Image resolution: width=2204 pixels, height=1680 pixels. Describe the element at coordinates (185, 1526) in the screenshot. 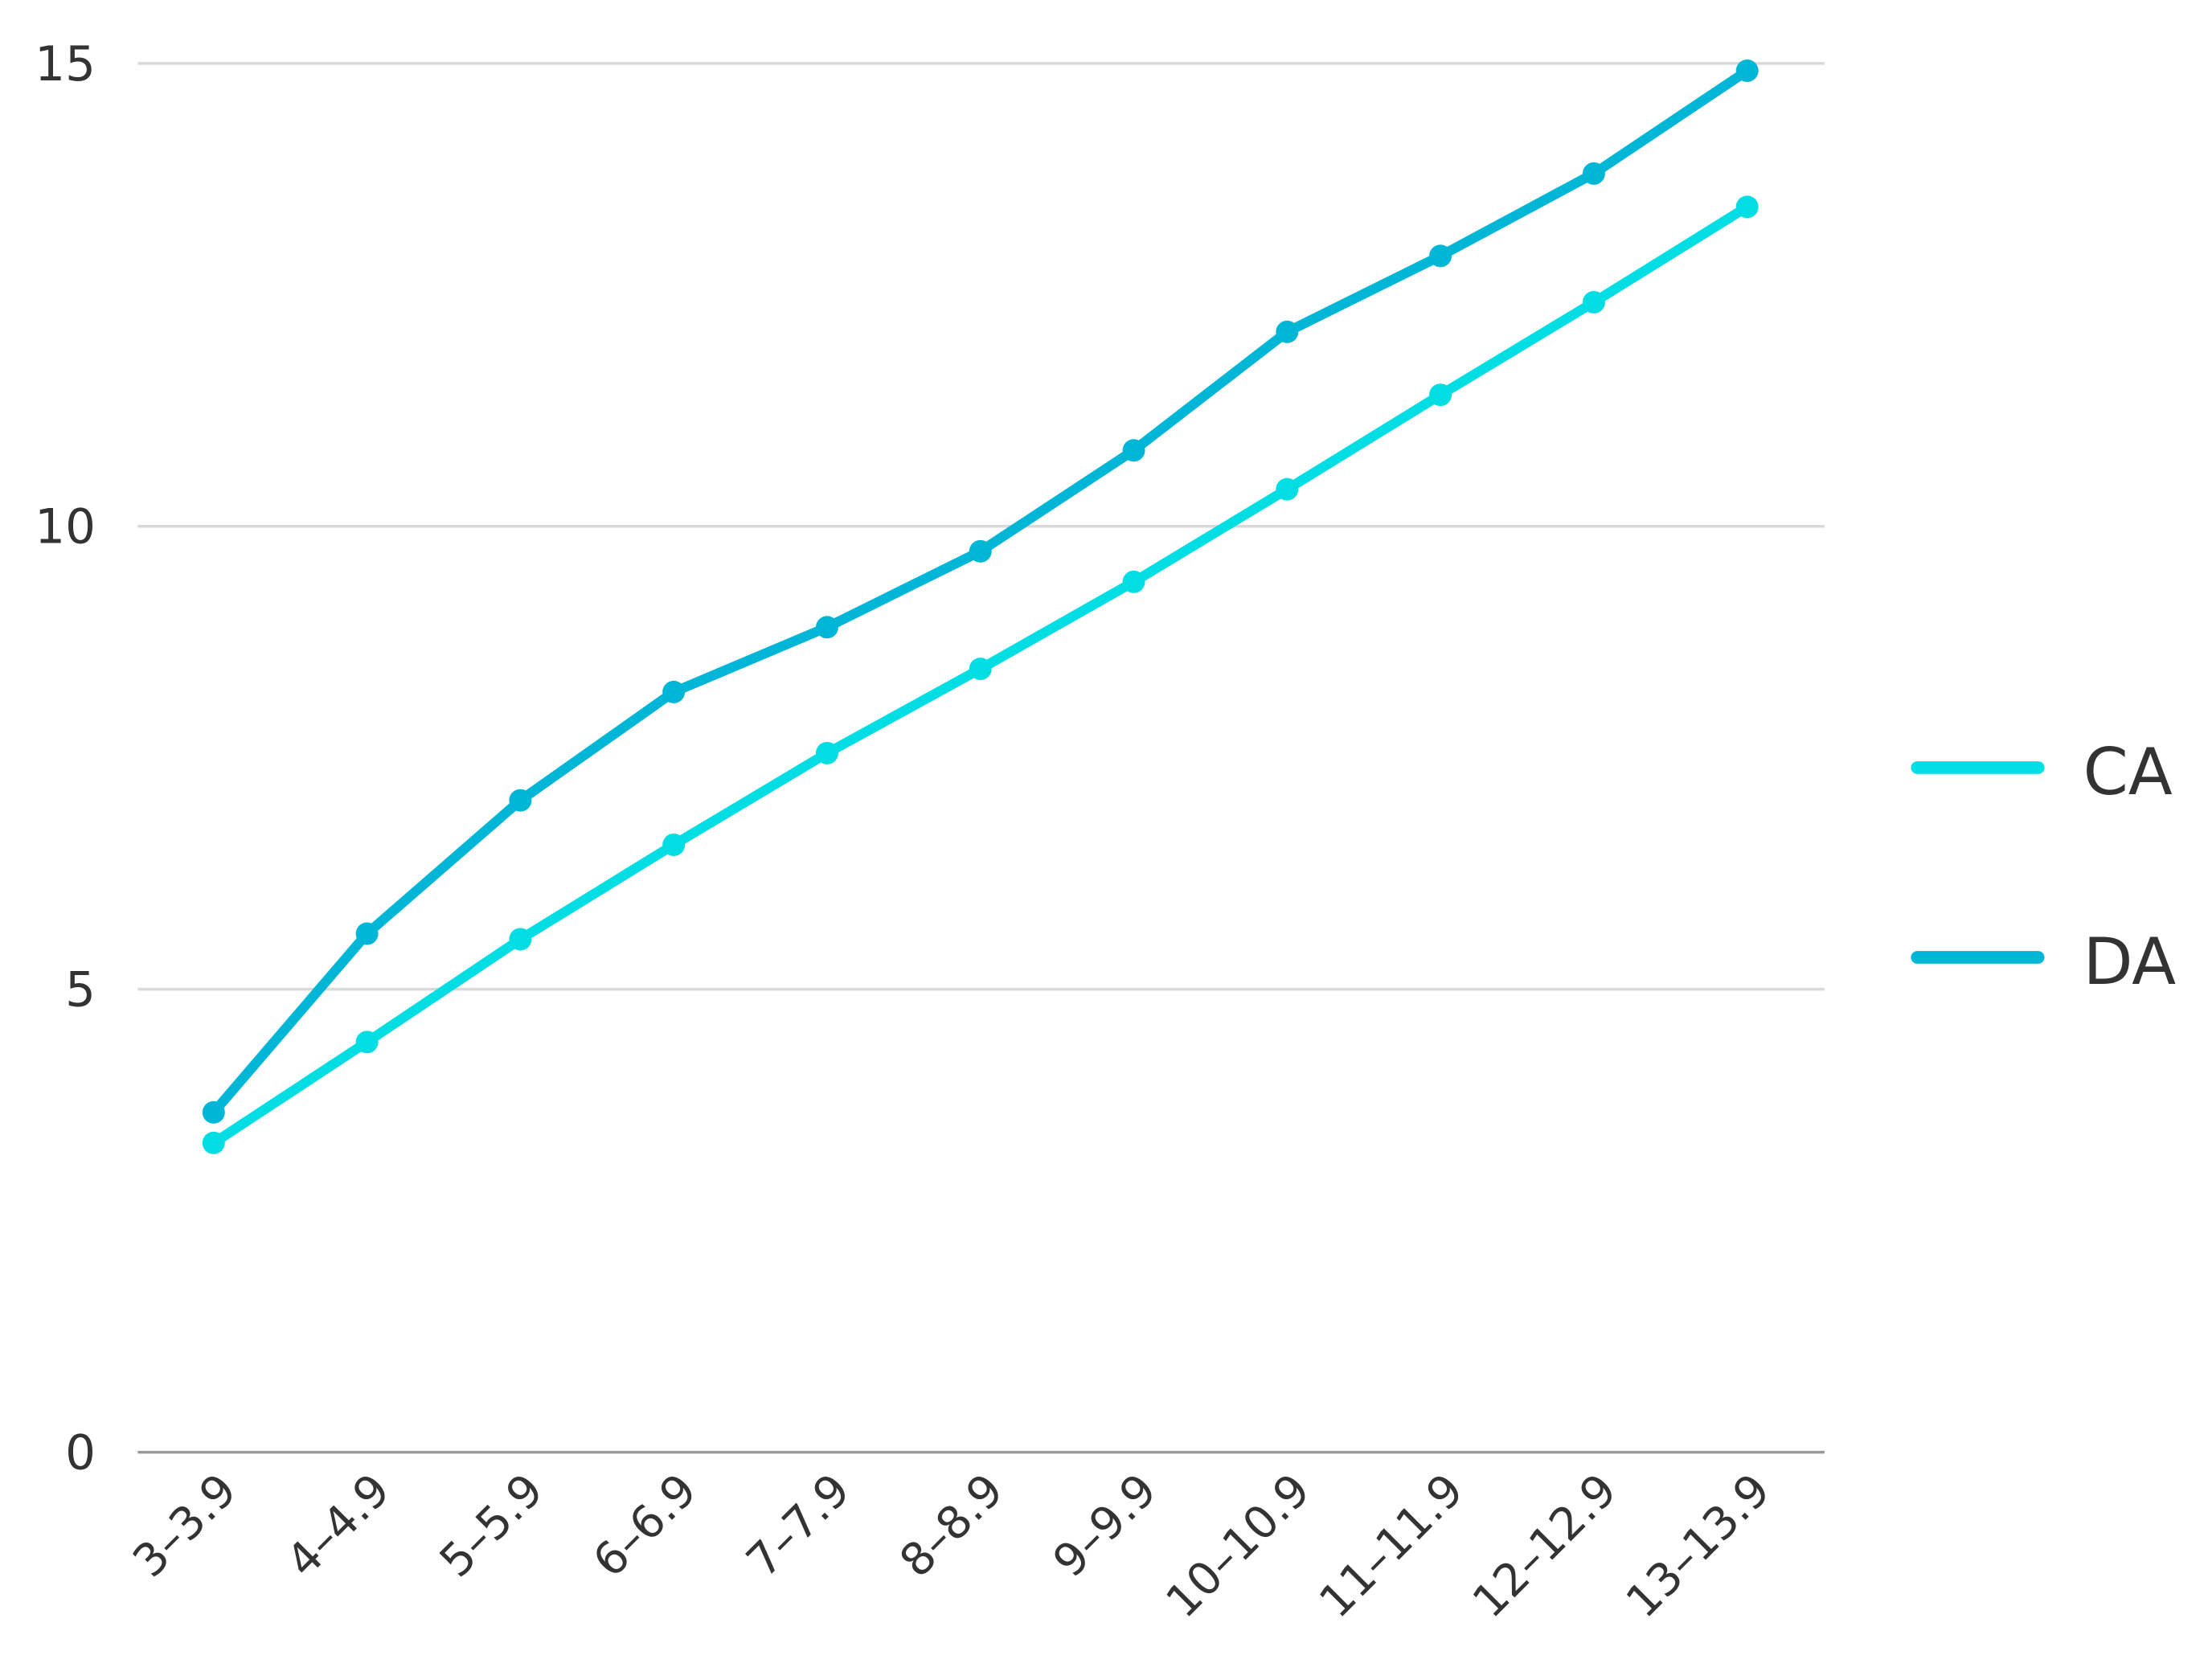

I see `x-tick-label: 3–3.9` at that location.